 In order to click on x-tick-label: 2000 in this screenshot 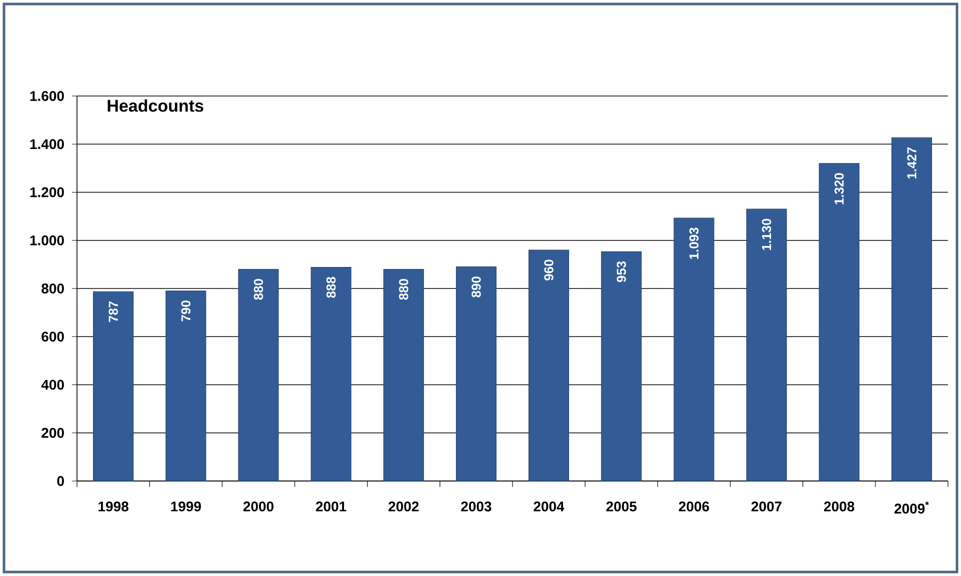, I will do `click(258, 507)`.